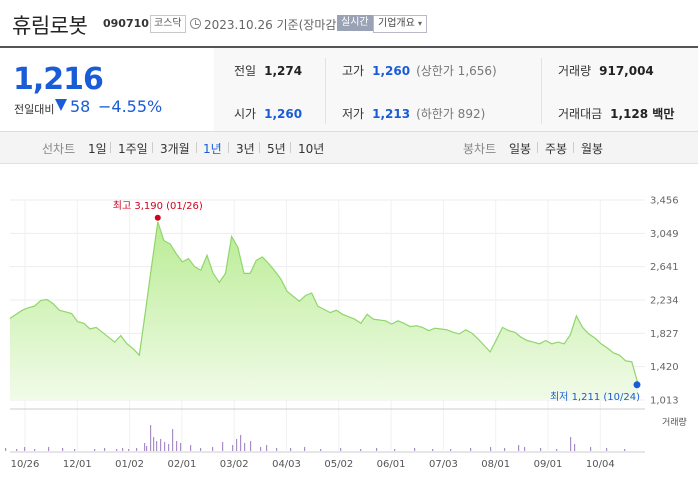  I want to click on x-tick-label: 07/03, so click(443, 464).